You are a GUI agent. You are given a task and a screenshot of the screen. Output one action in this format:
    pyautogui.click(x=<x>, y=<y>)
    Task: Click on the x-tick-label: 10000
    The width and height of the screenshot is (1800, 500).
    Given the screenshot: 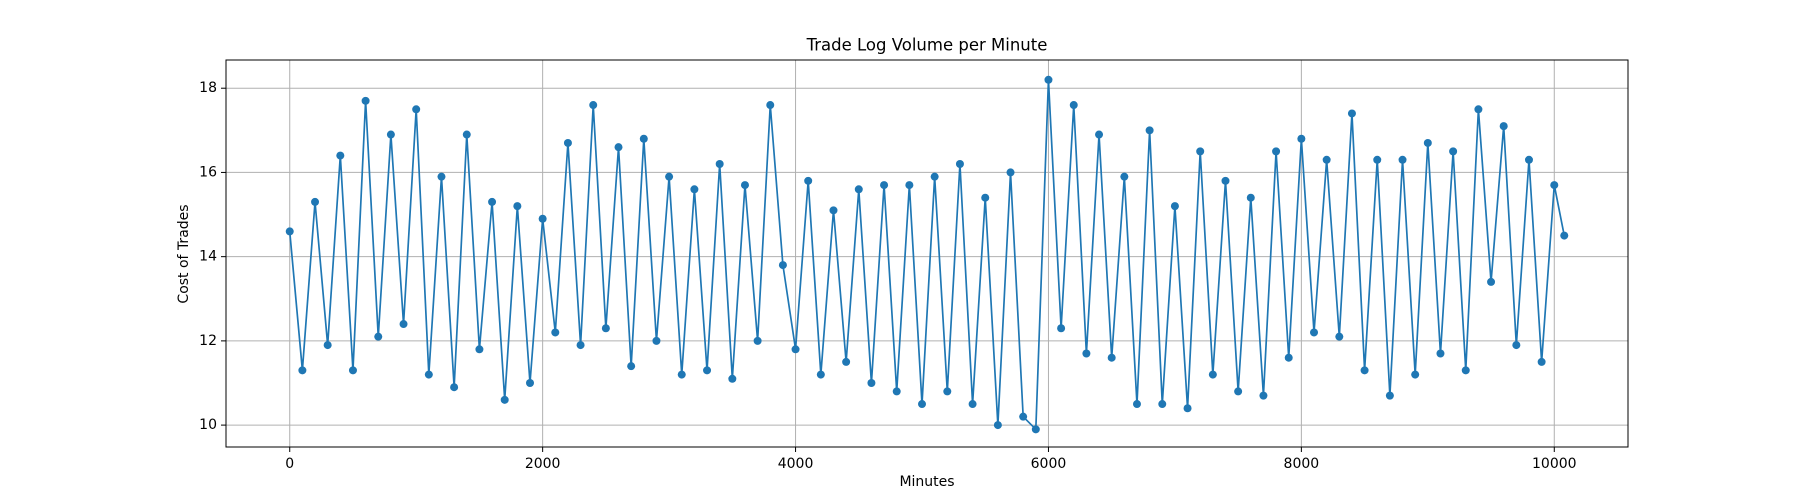 What is the action you would take?
    pyautogui.click(x=1554, y=464)
    